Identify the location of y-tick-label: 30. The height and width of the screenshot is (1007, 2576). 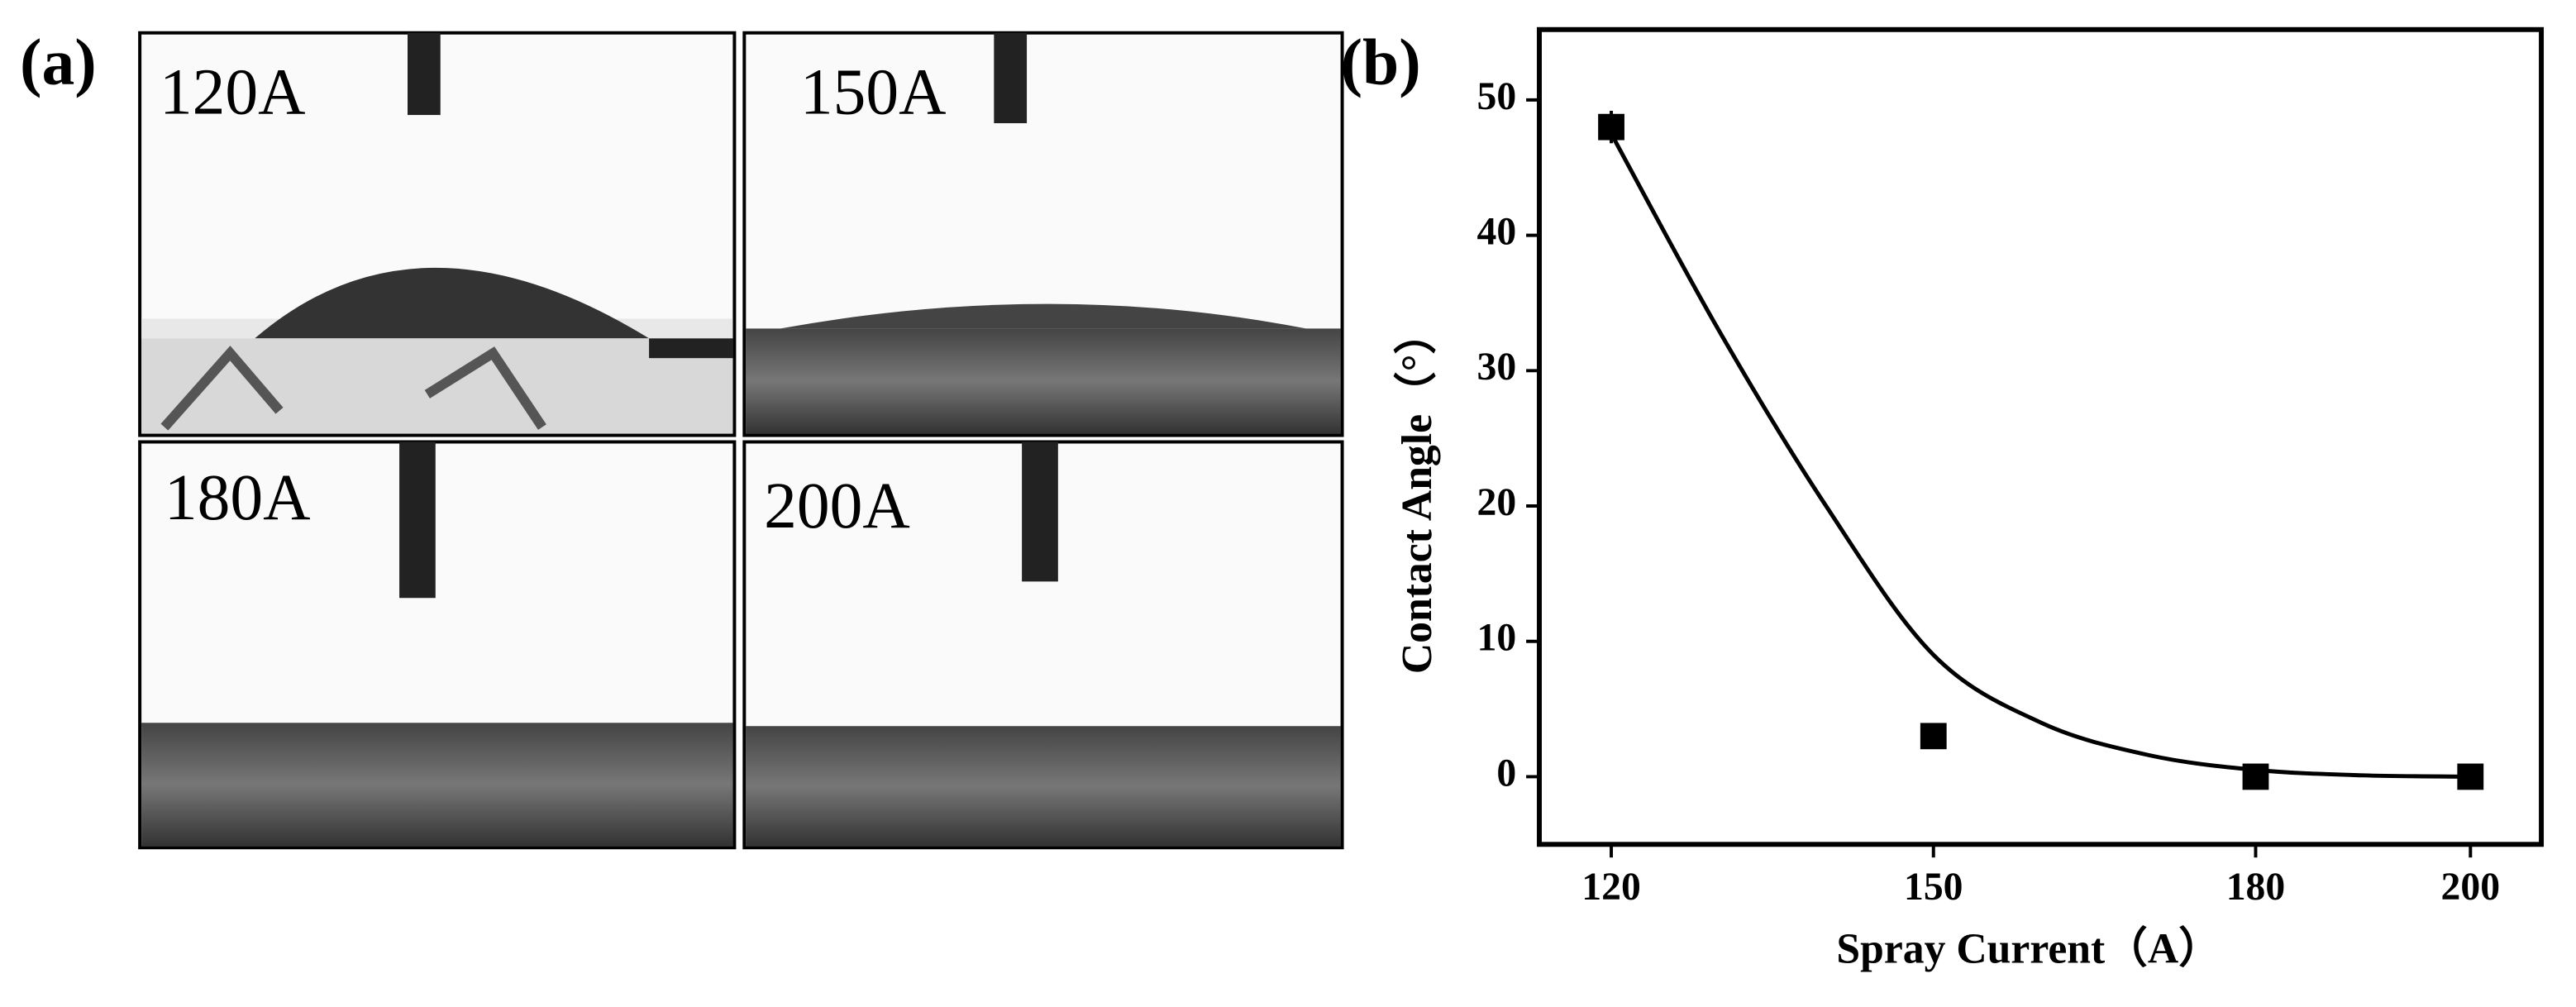
(1497, 368).